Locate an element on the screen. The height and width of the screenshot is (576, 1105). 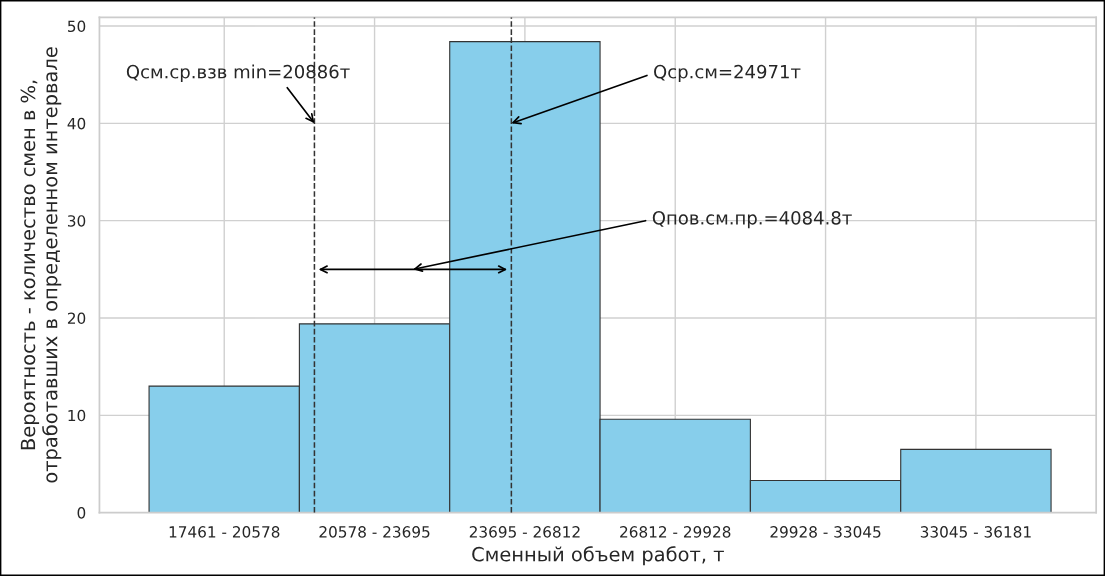
y-tick-label: 50 is located at coordinates (76, 26).